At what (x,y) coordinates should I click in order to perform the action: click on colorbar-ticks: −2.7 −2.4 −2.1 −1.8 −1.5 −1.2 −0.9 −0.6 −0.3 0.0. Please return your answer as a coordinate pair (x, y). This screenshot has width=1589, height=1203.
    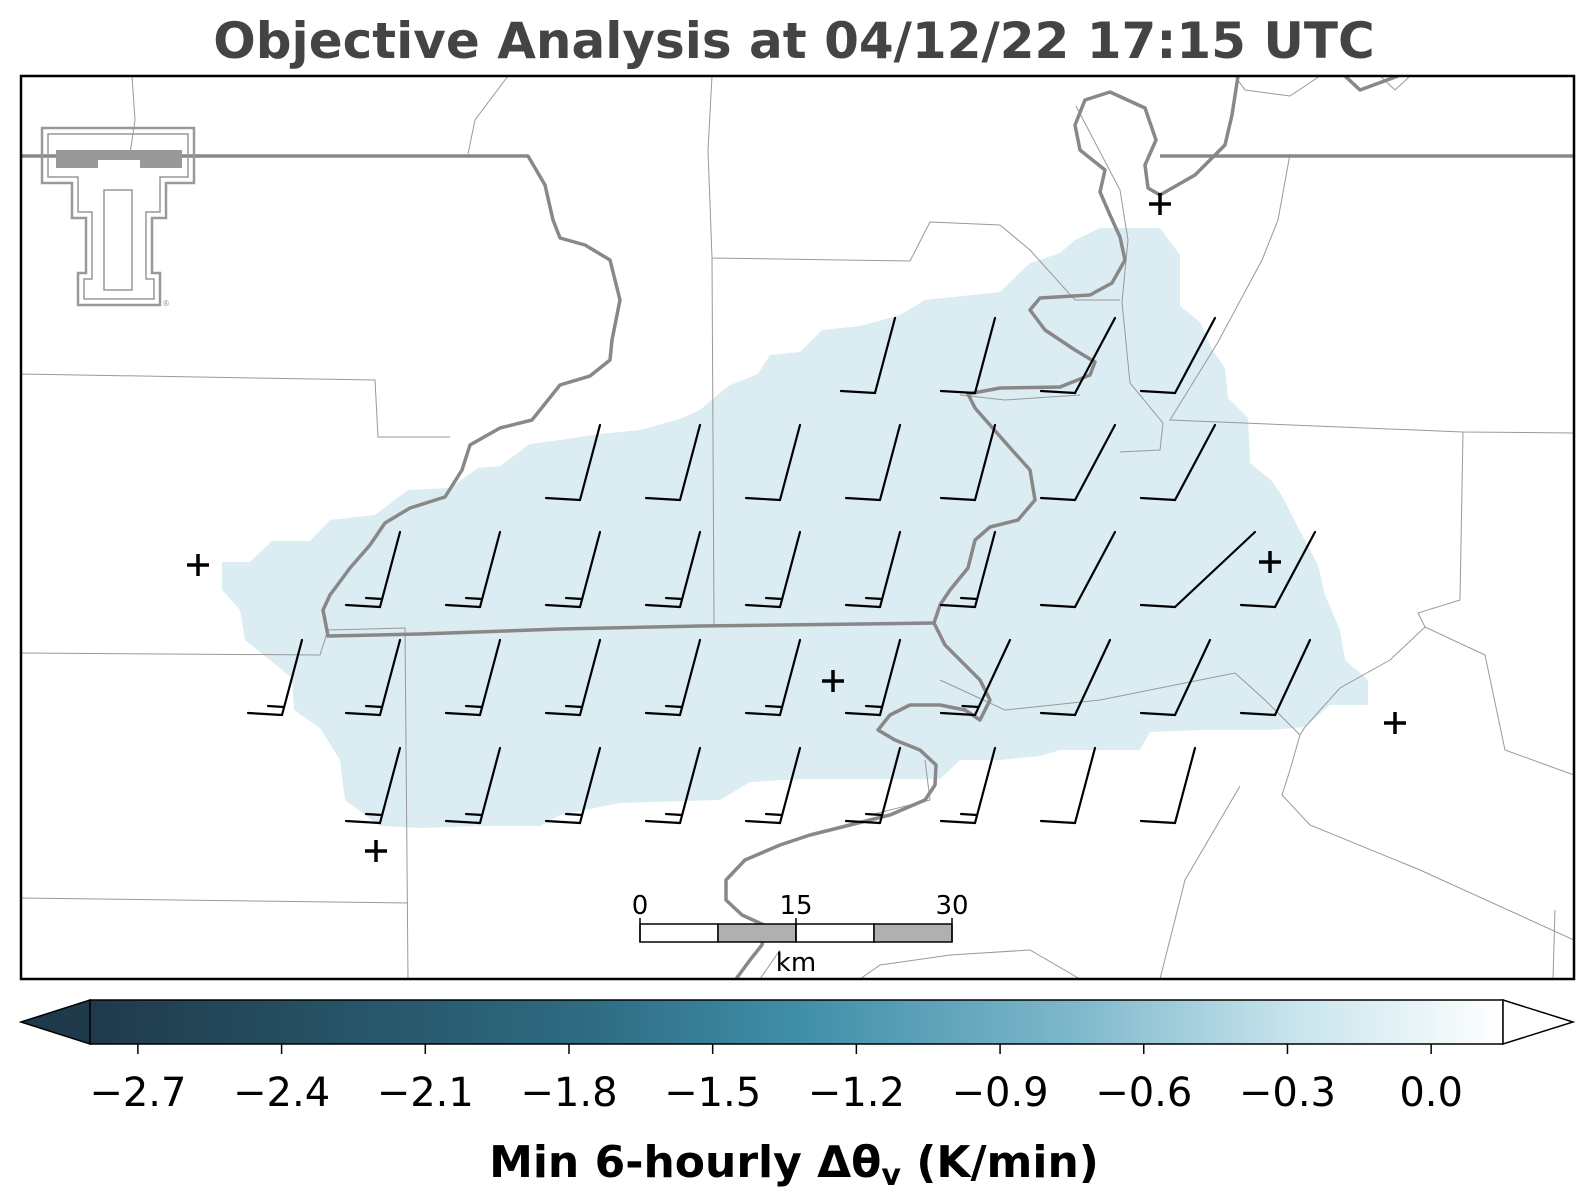
    Looking at the image, I should click on (776, 1080).